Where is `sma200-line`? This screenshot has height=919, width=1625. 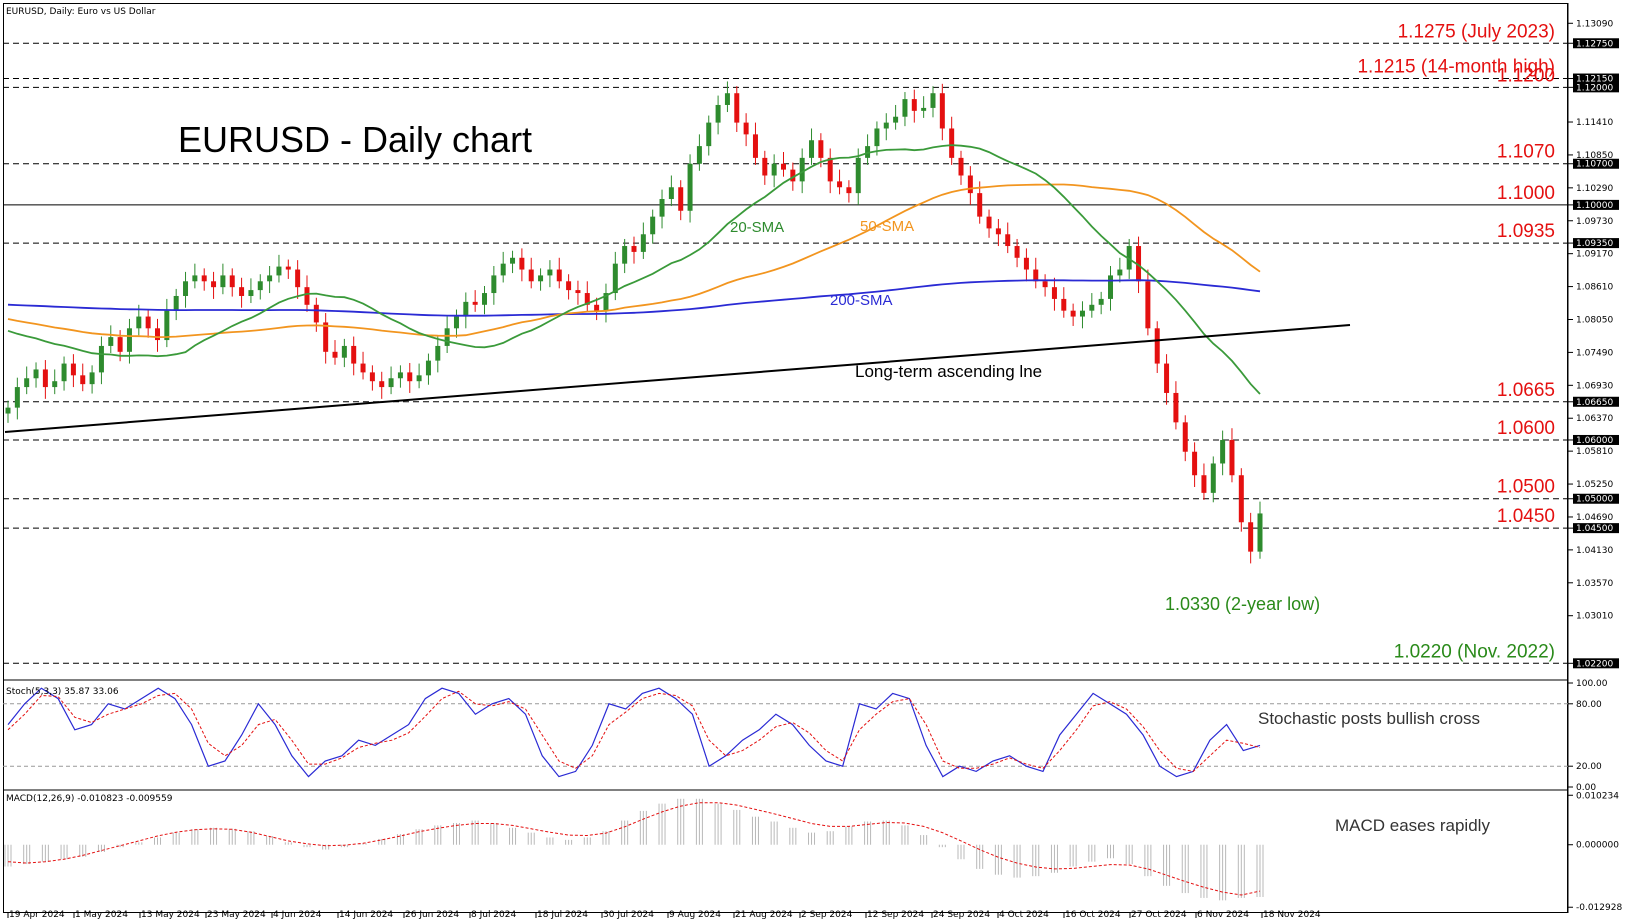
sma200-line is located at coordinates (634, 298).